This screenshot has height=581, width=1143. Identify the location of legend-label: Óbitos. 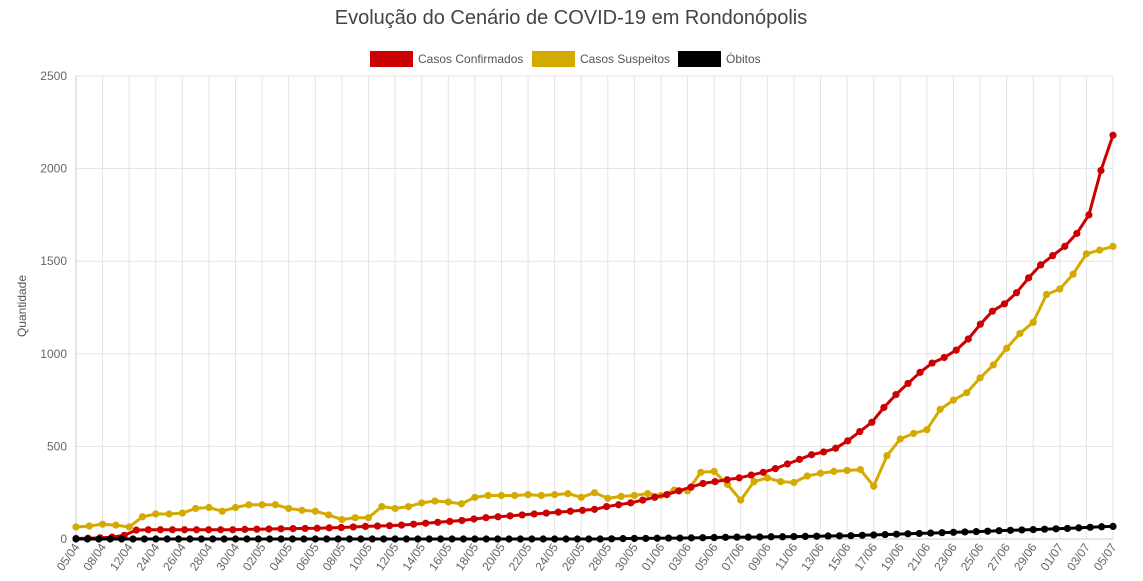
(743, 58).